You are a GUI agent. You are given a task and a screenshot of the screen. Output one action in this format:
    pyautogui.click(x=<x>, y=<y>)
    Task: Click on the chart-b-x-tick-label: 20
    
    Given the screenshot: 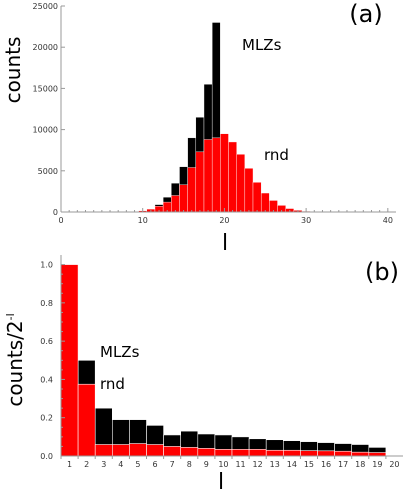 What is the action you would take?
    pyautogui.click(x=394, y=464)
    